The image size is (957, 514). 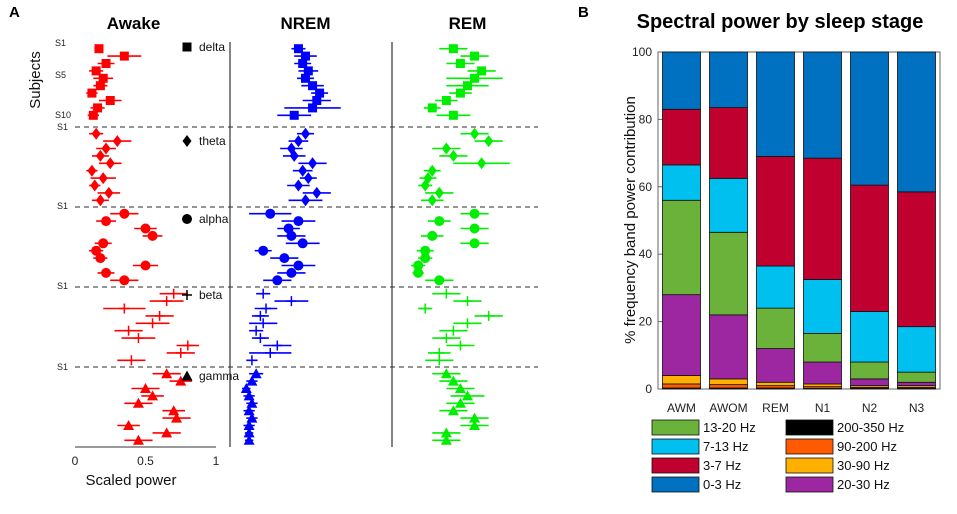 What do you see at coordinates (722, 484) in the screenshot?
I see `legend-label: 0-3 Hz` at bounding box center [722, 484].